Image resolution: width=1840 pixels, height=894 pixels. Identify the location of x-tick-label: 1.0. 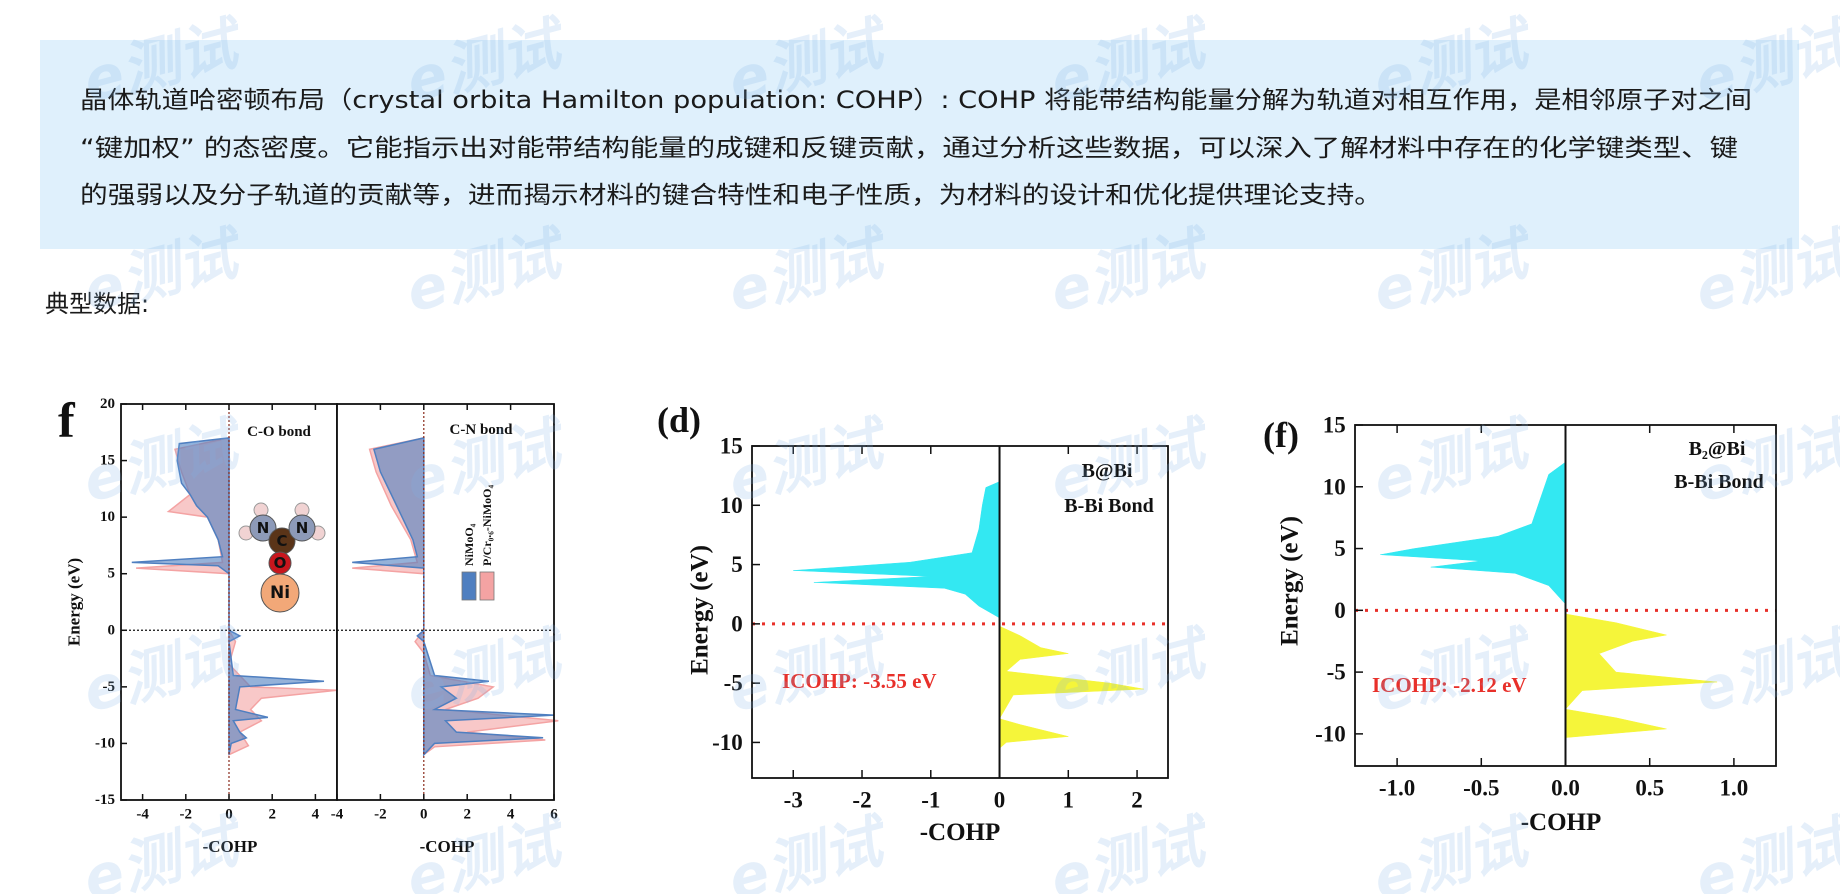
(1734, 787).